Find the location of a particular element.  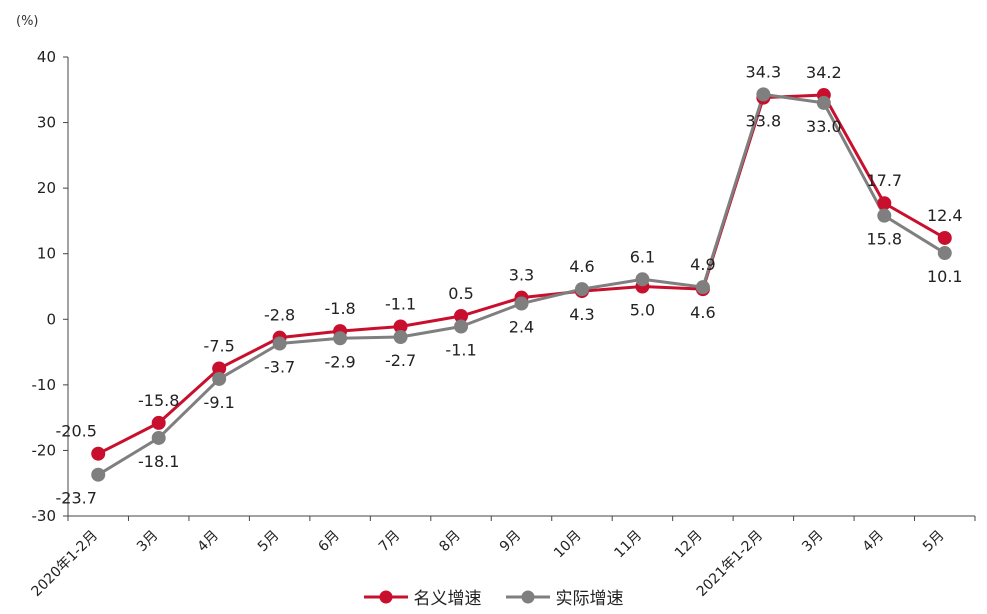

legend-swatch-nominal is located at coordinates (385, 596).